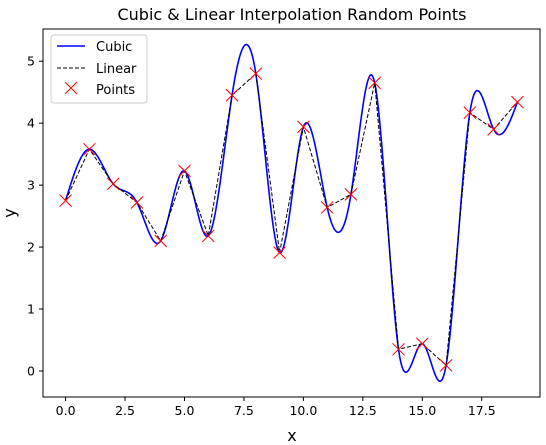  What do you see at coordinates (125, 410) in the screenshot?
I see `x-tick-label: 2.5` at bounding box center [125, 410].